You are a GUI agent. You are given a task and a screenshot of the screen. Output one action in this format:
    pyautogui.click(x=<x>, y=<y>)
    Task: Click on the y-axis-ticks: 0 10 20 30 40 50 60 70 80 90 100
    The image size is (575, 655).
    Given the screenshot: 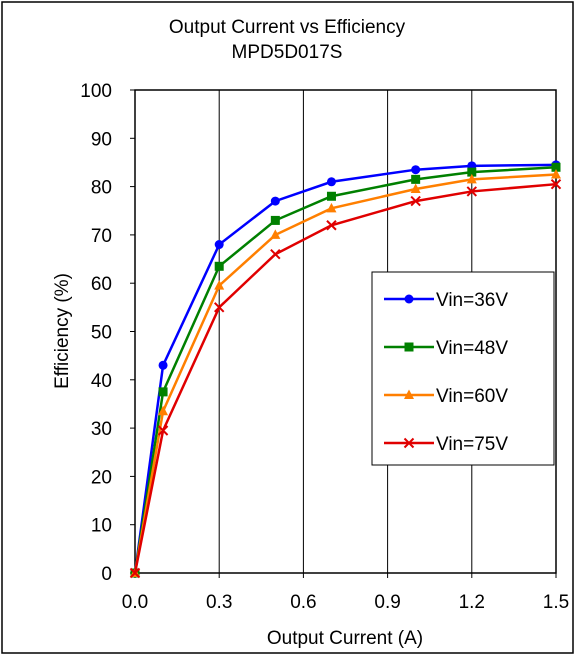 What is the action you would take?
    pyautogui.click(x=107, y=333)
    